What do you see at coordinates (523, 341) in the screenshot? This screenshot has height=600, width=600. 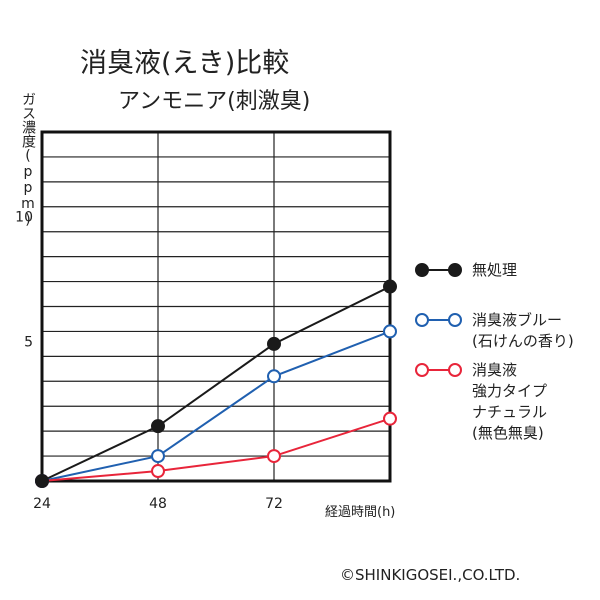 I see `legend-label-2: (石けんの香り)` at bounding box center [523, 341].